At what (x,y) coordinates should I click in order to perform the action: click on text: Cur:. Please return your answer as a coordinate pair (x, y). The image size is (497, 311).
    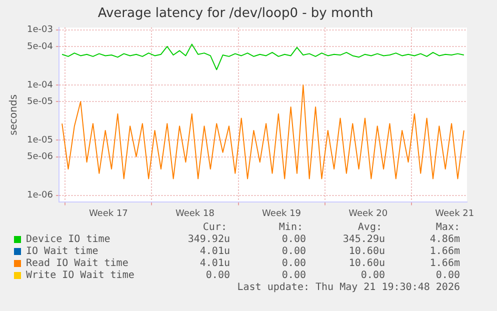
    Looking at the image, I should click on (214, 227).